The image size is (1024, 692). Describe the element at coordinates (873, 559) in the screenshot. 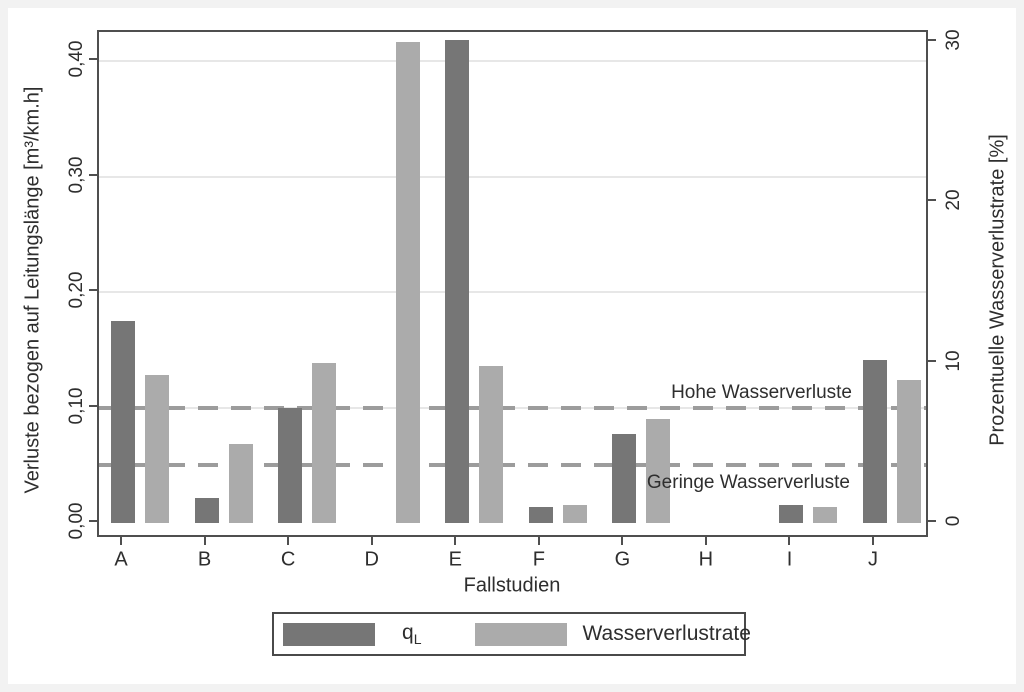

I see `x-axis-label-J: J` at that location.